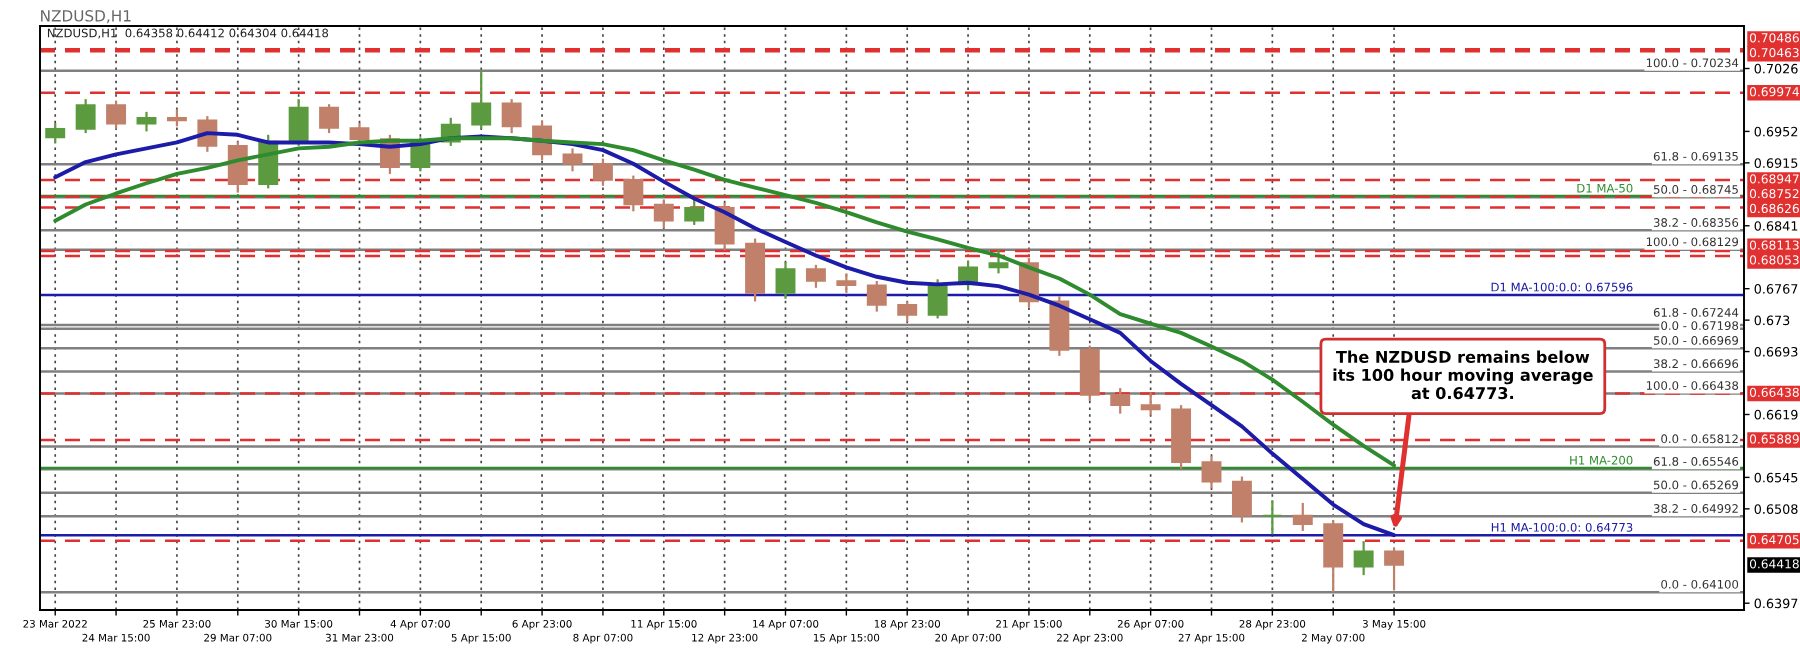 The image size is (1800, 652). Describe the element at coordinates (1463, 375) in the screenshot. I see `annotation: The NZDUSD remains below its 100 hour moving average at 0.64773.` at that location.